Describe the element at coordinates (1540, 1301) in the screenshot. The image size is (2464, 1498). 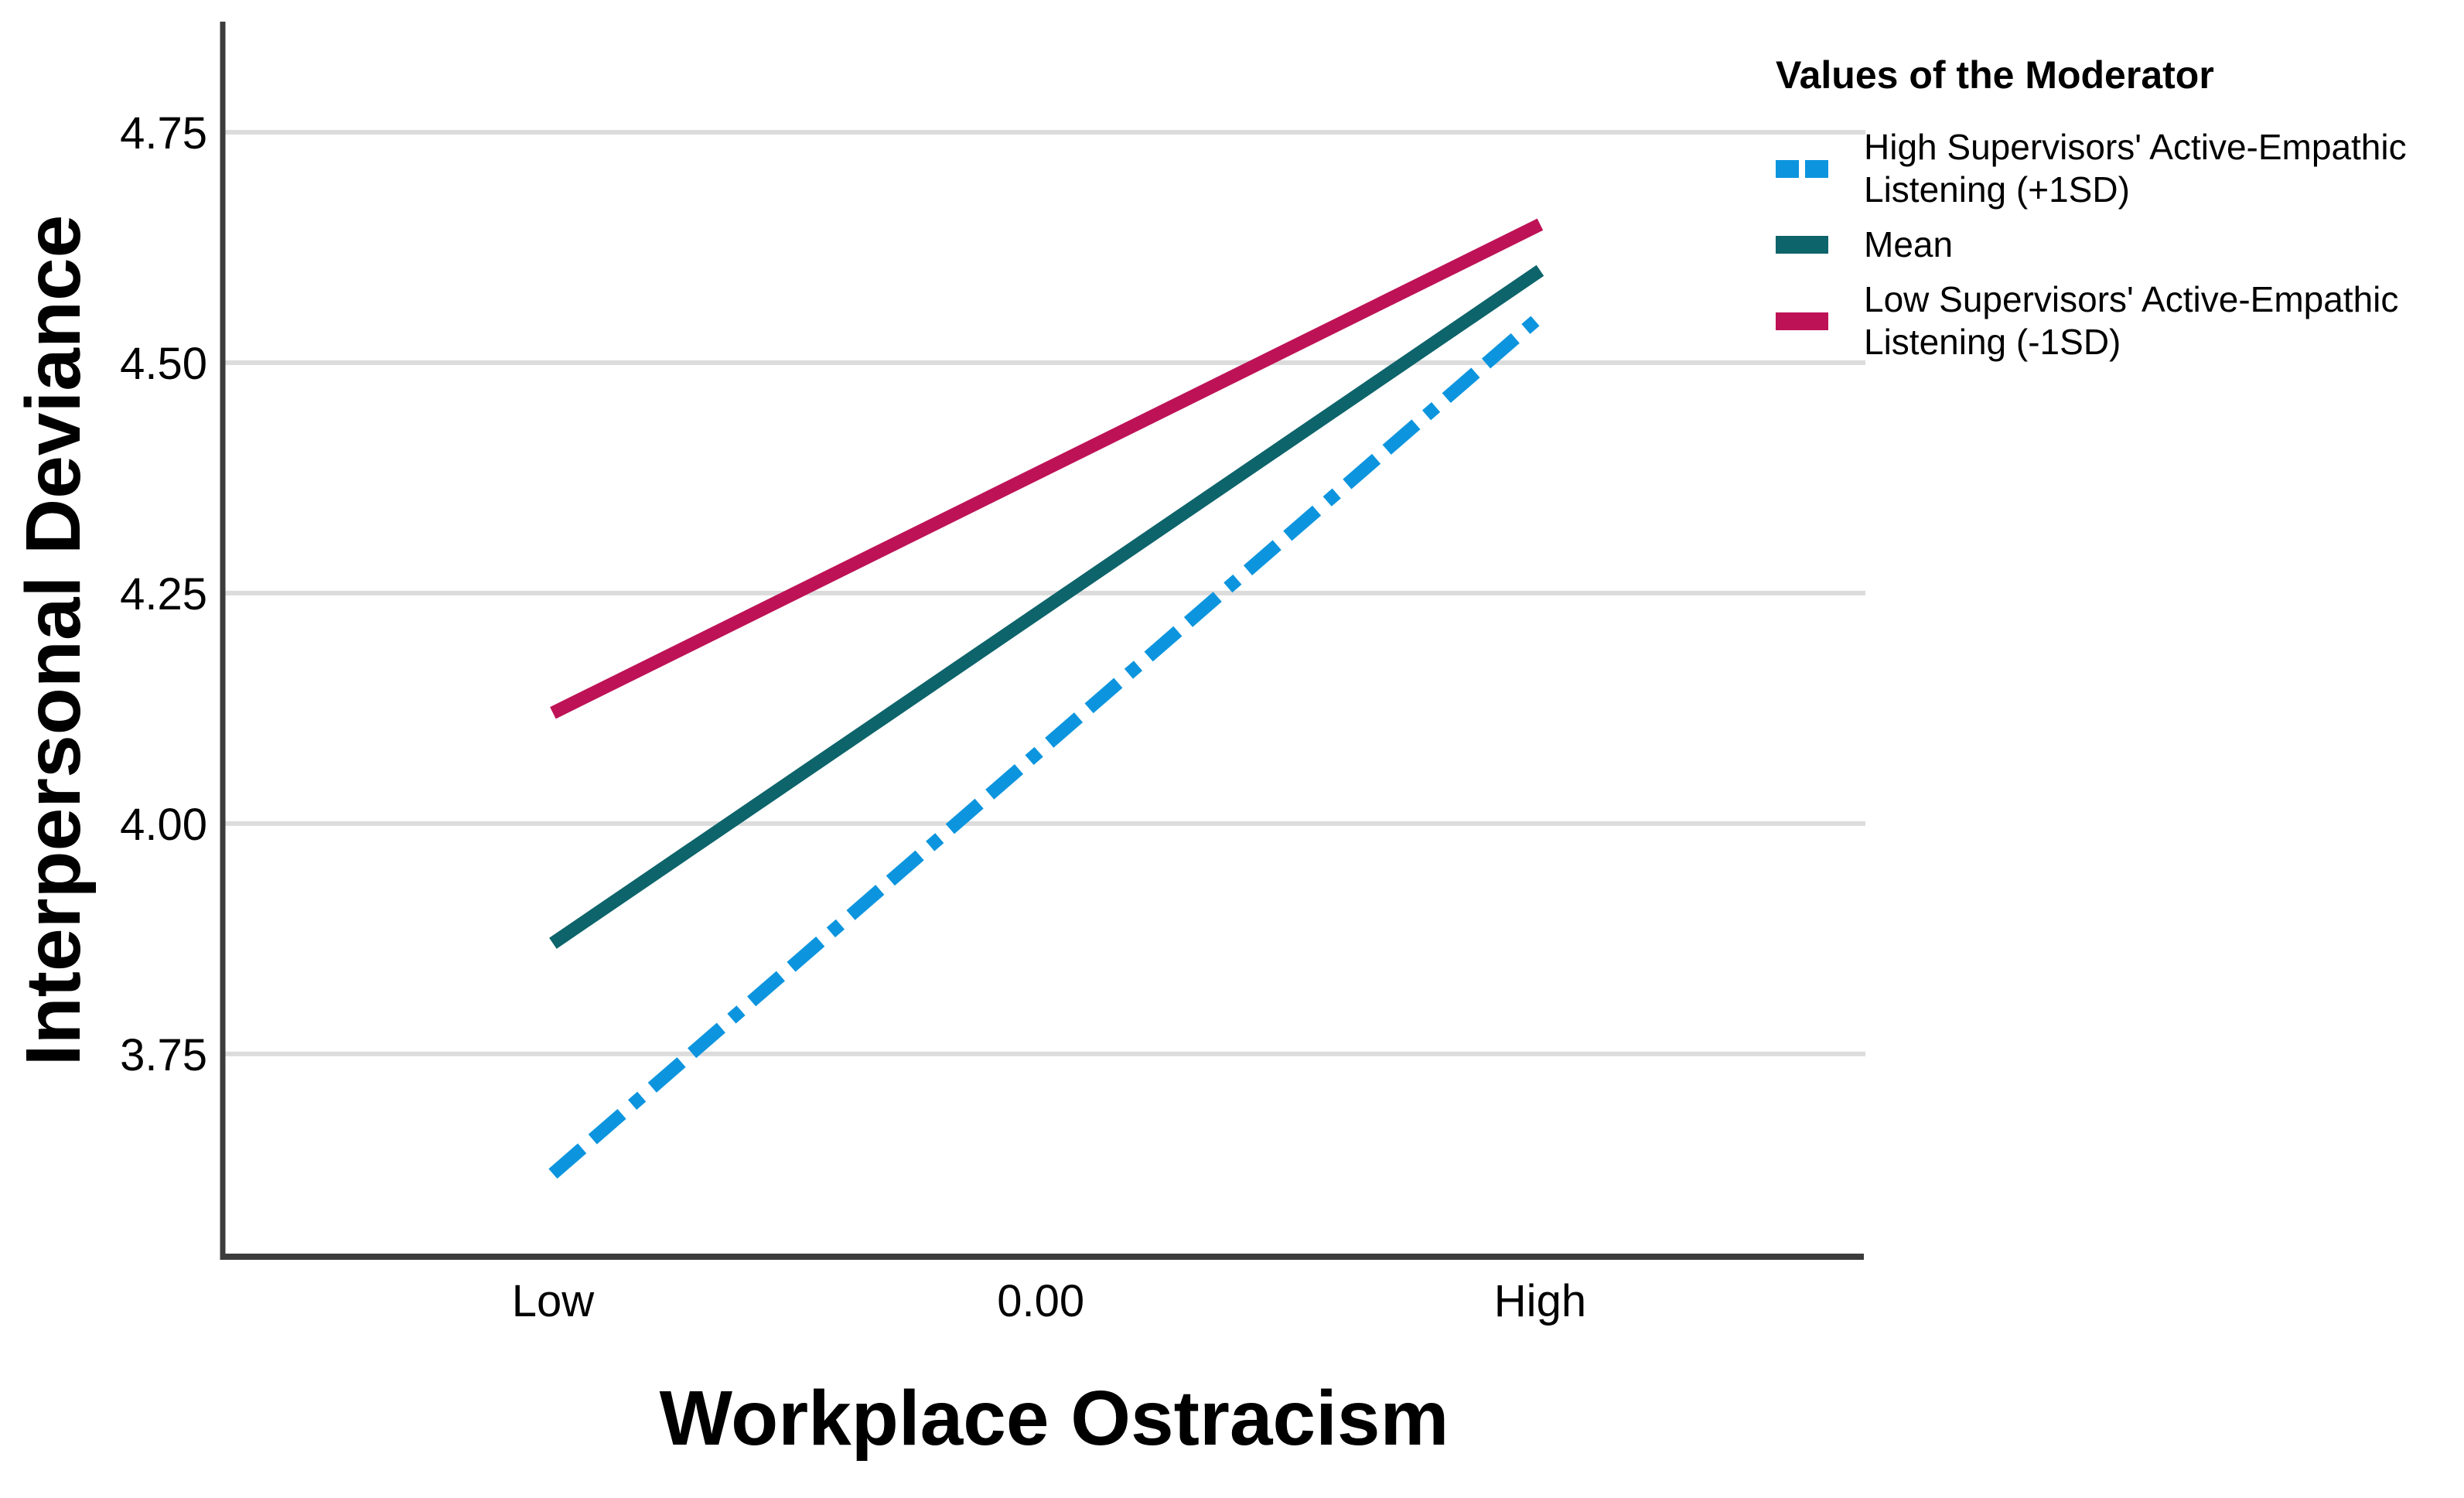
I see `x-tick-label-high: High` at that location.